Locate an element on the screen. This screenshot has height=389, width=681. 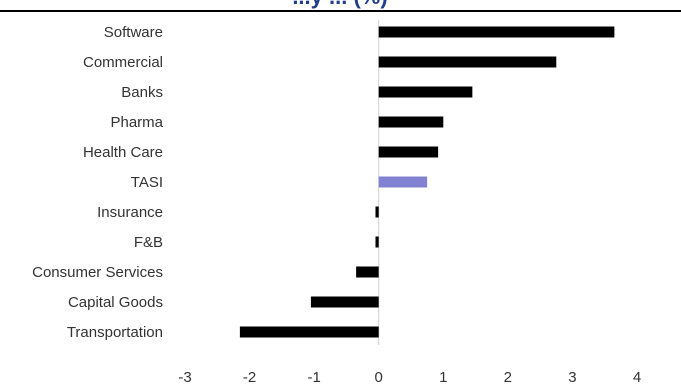
category-label-transportation: Transportation is located at coordinates (115, 332).